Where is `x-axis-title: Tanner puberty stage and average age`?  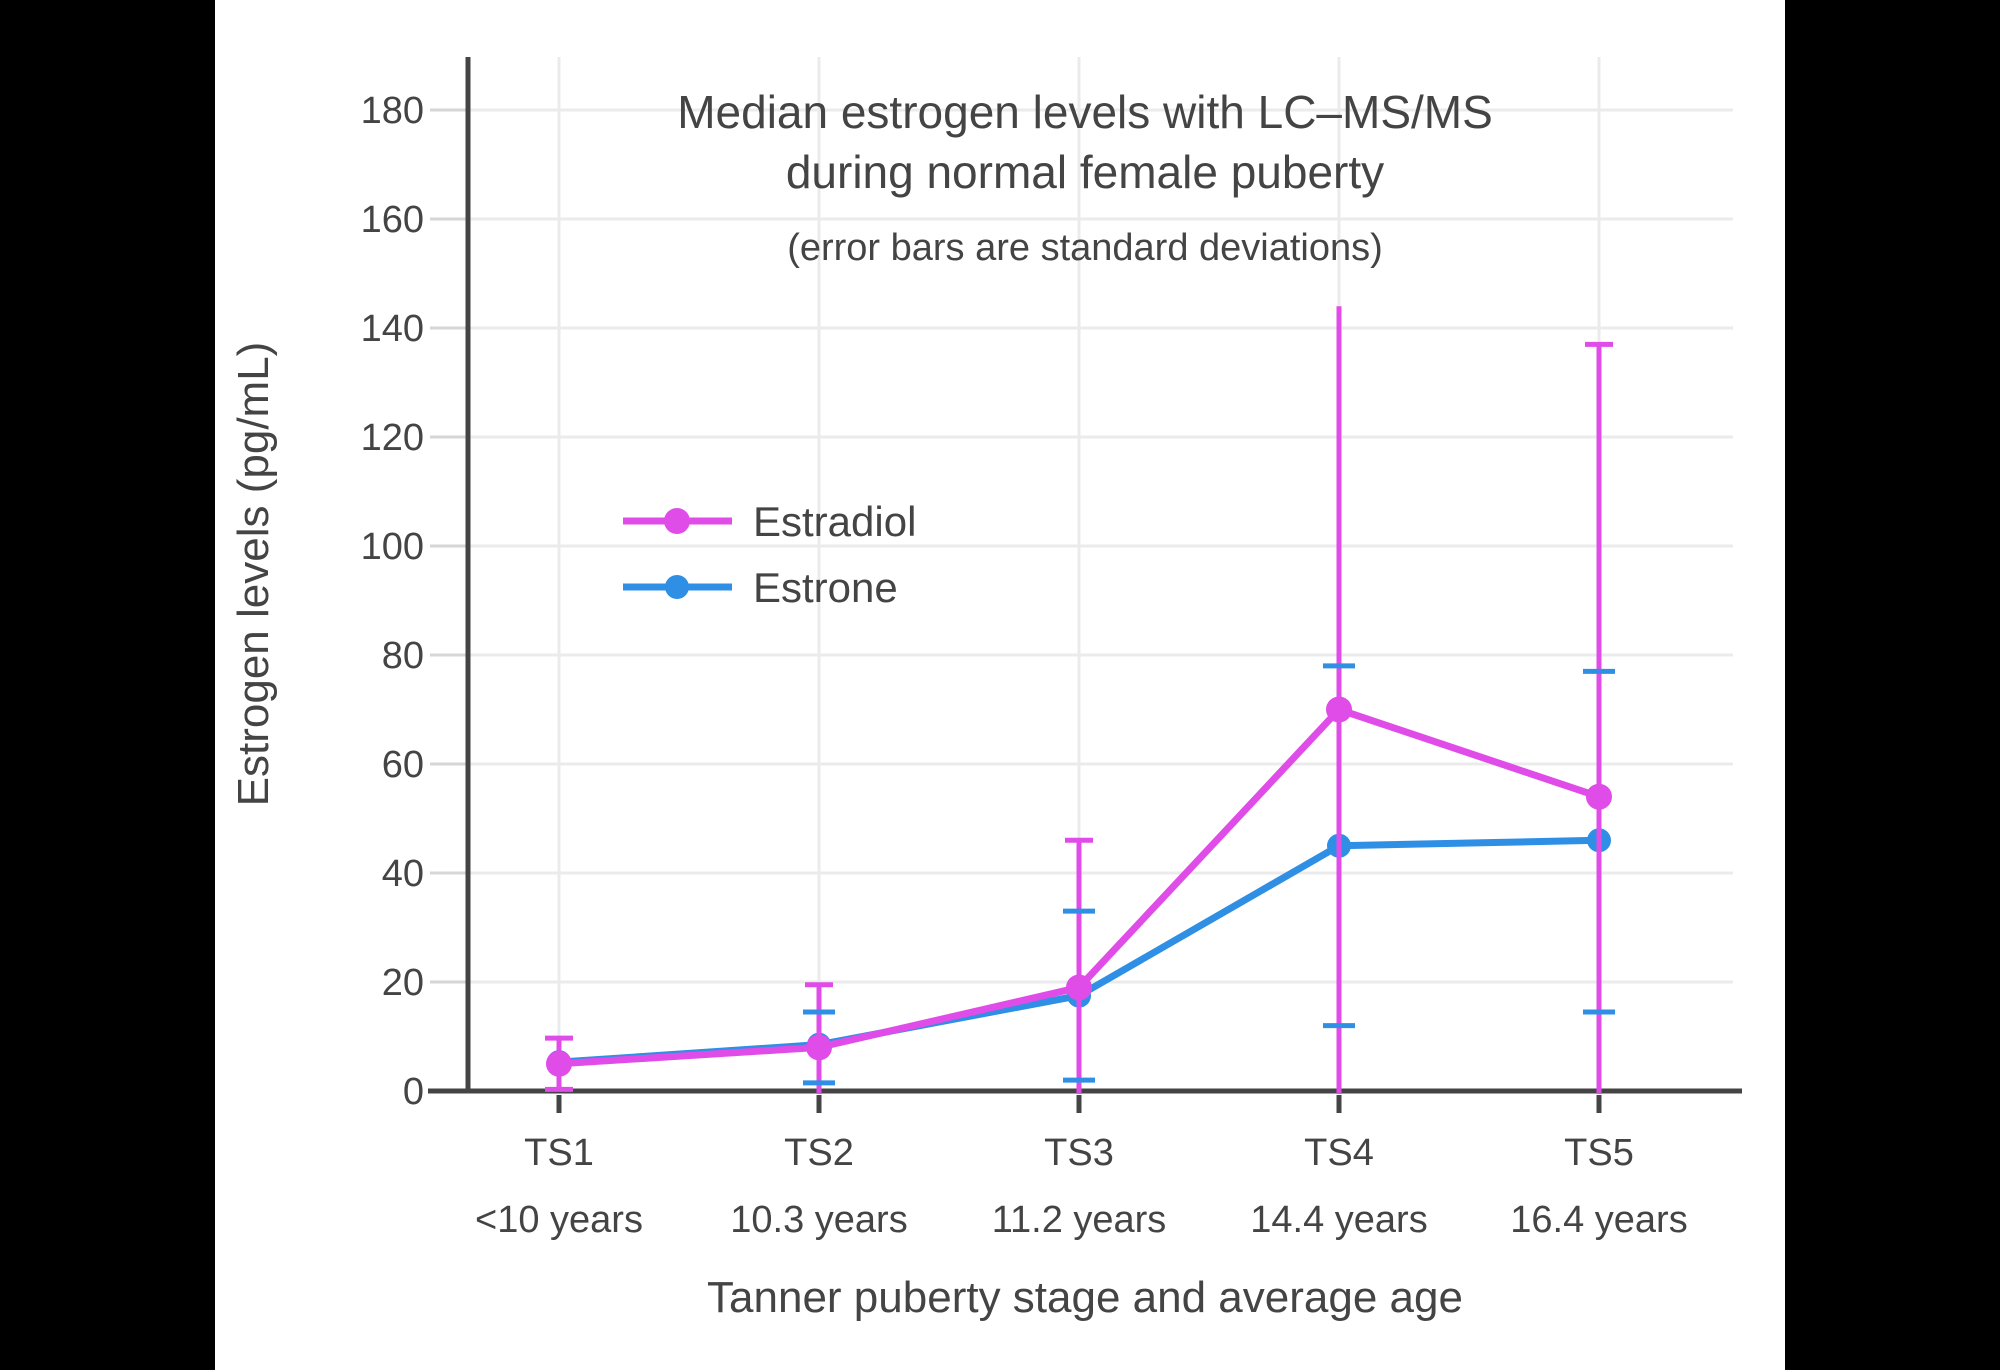 x-axis-title: Tanner puberty stage and average age is located at coordinates (1085, 1297).